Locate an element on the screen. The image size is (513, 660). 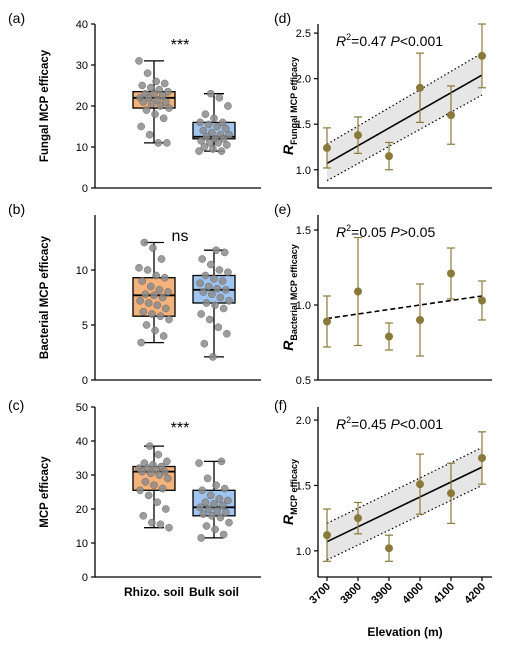
stats-annotation: R2=0.47 P<0.001 is located at coordinates (389, 40).